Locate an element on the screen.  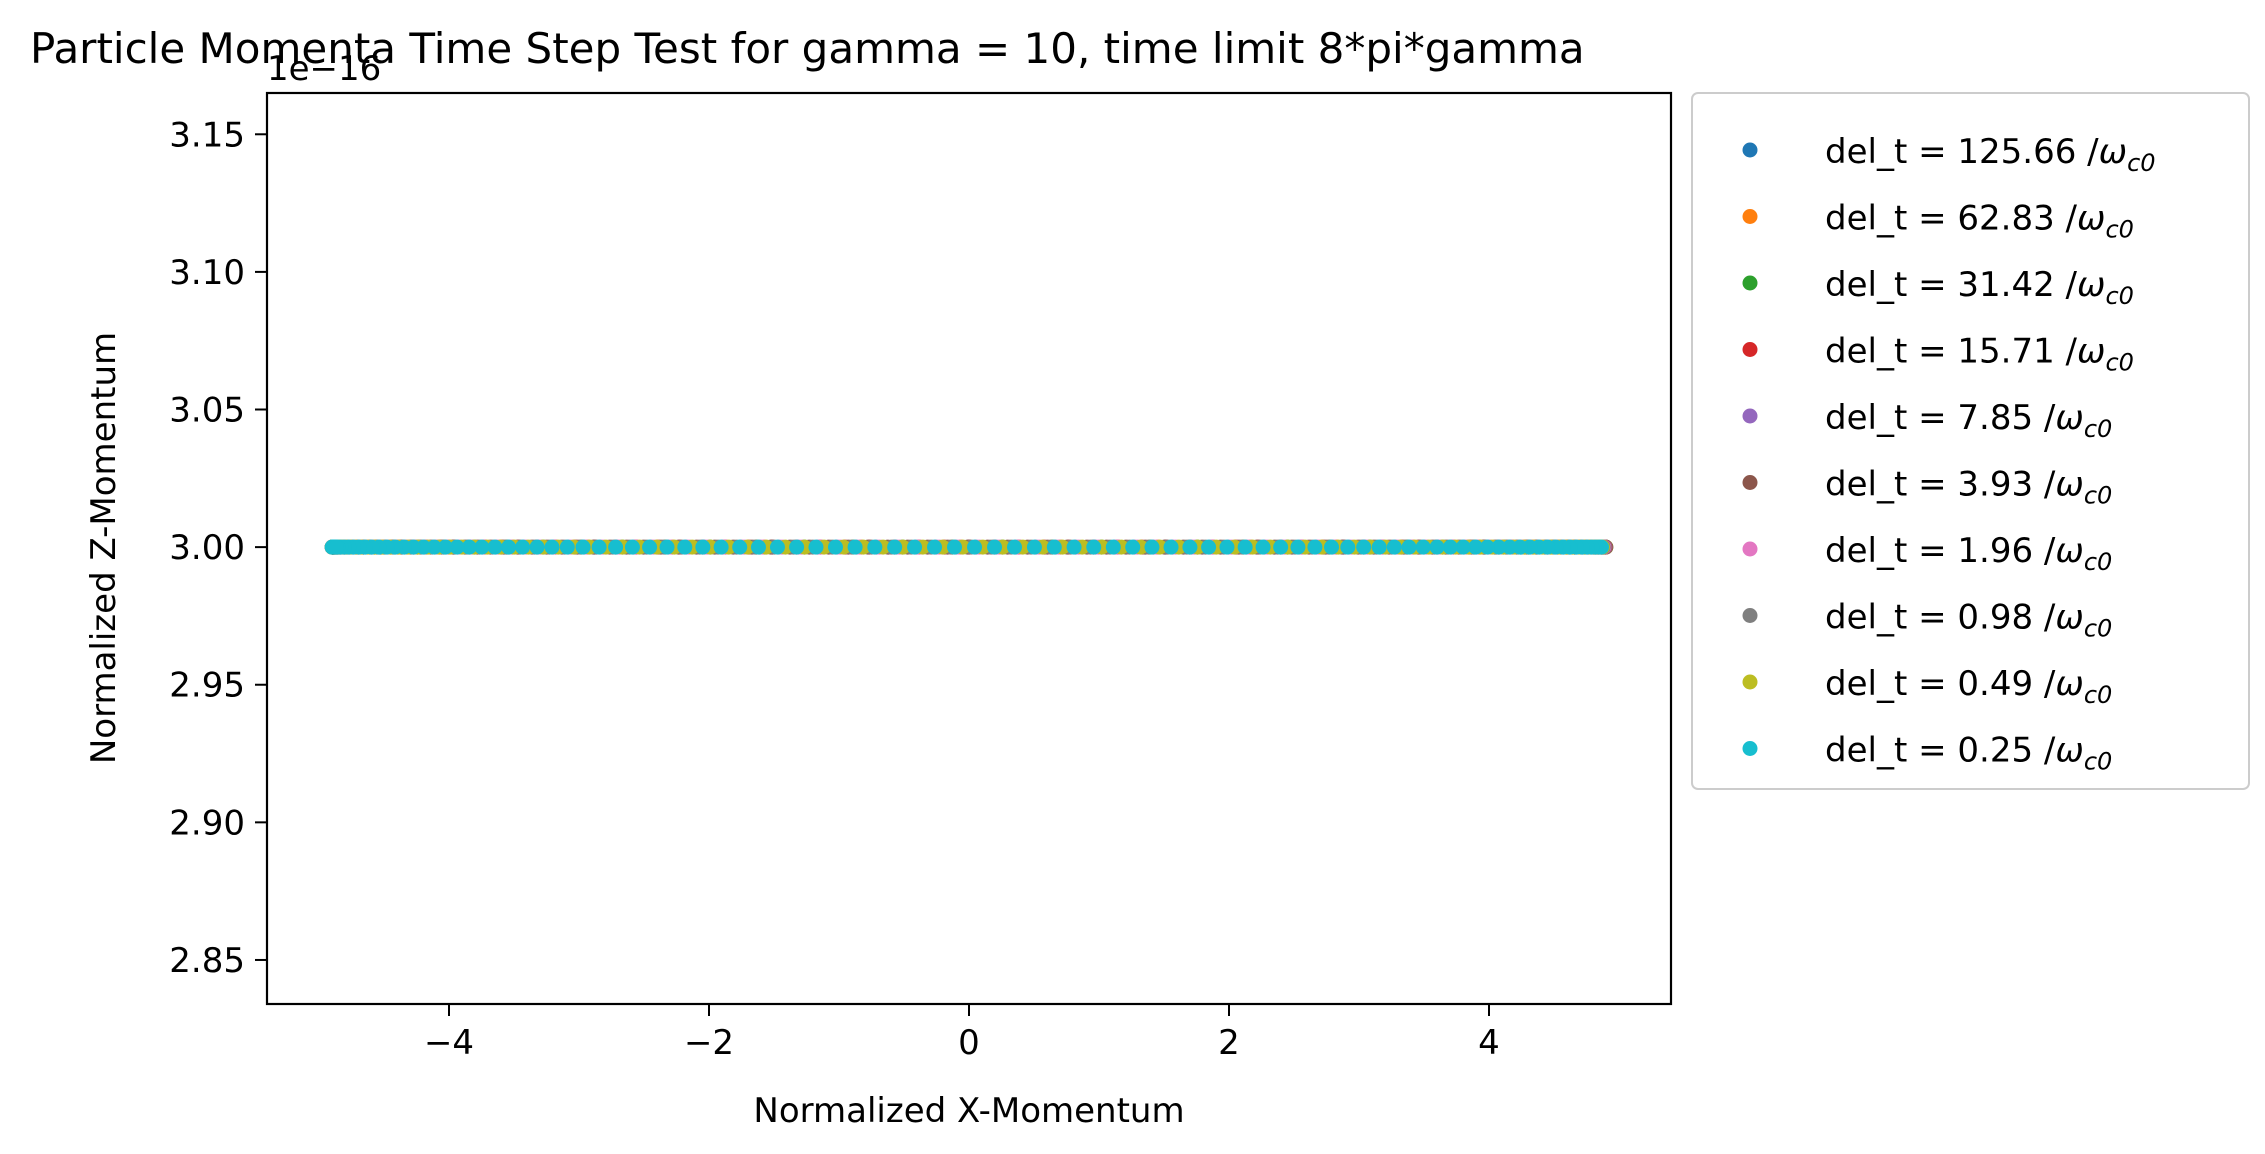
y-tick-label: 3.05 is located at coordinates (207, 411).